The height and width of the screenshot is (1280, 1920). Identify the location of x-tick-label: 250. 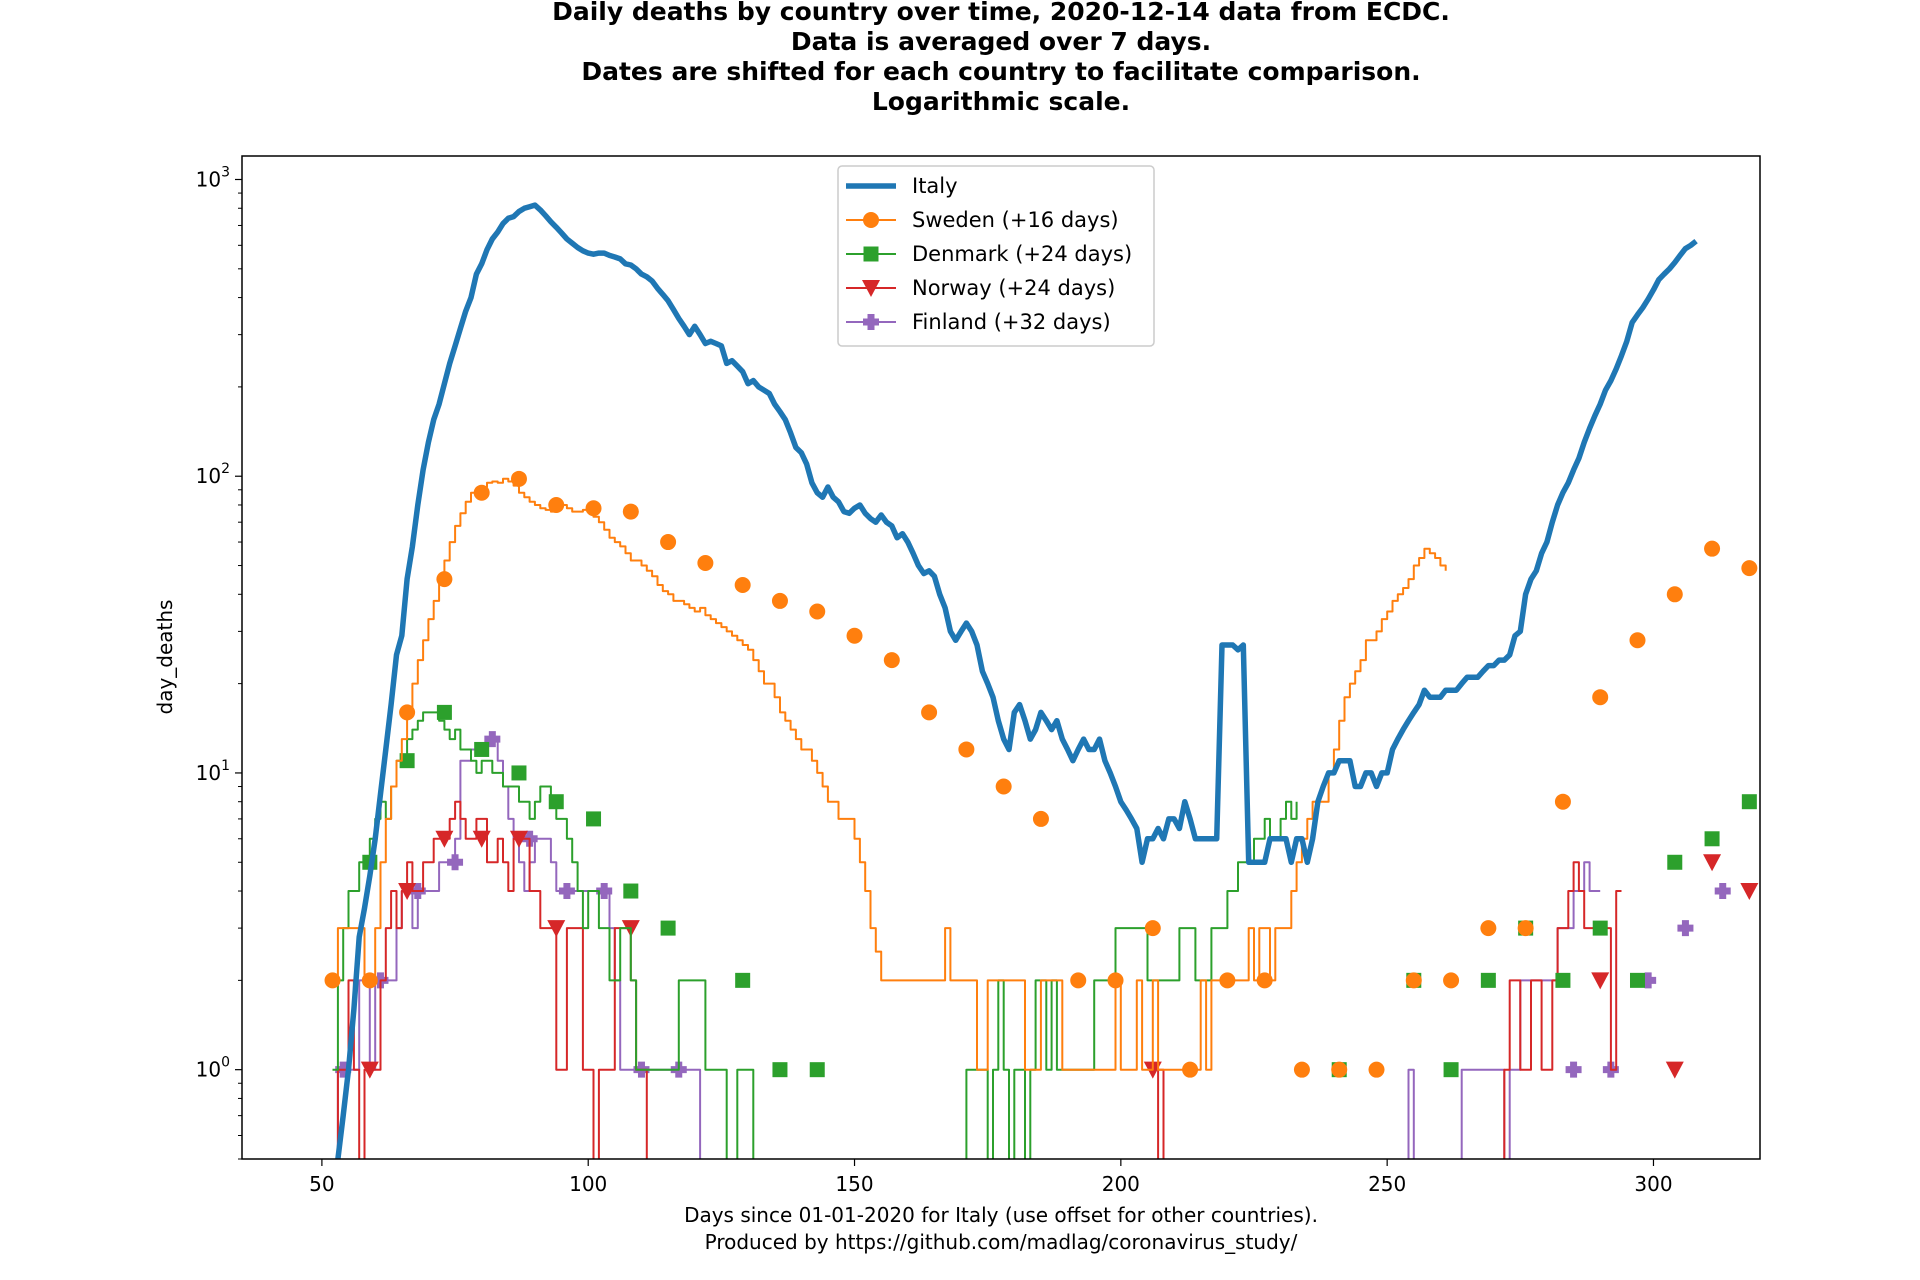
(1387, 1184).